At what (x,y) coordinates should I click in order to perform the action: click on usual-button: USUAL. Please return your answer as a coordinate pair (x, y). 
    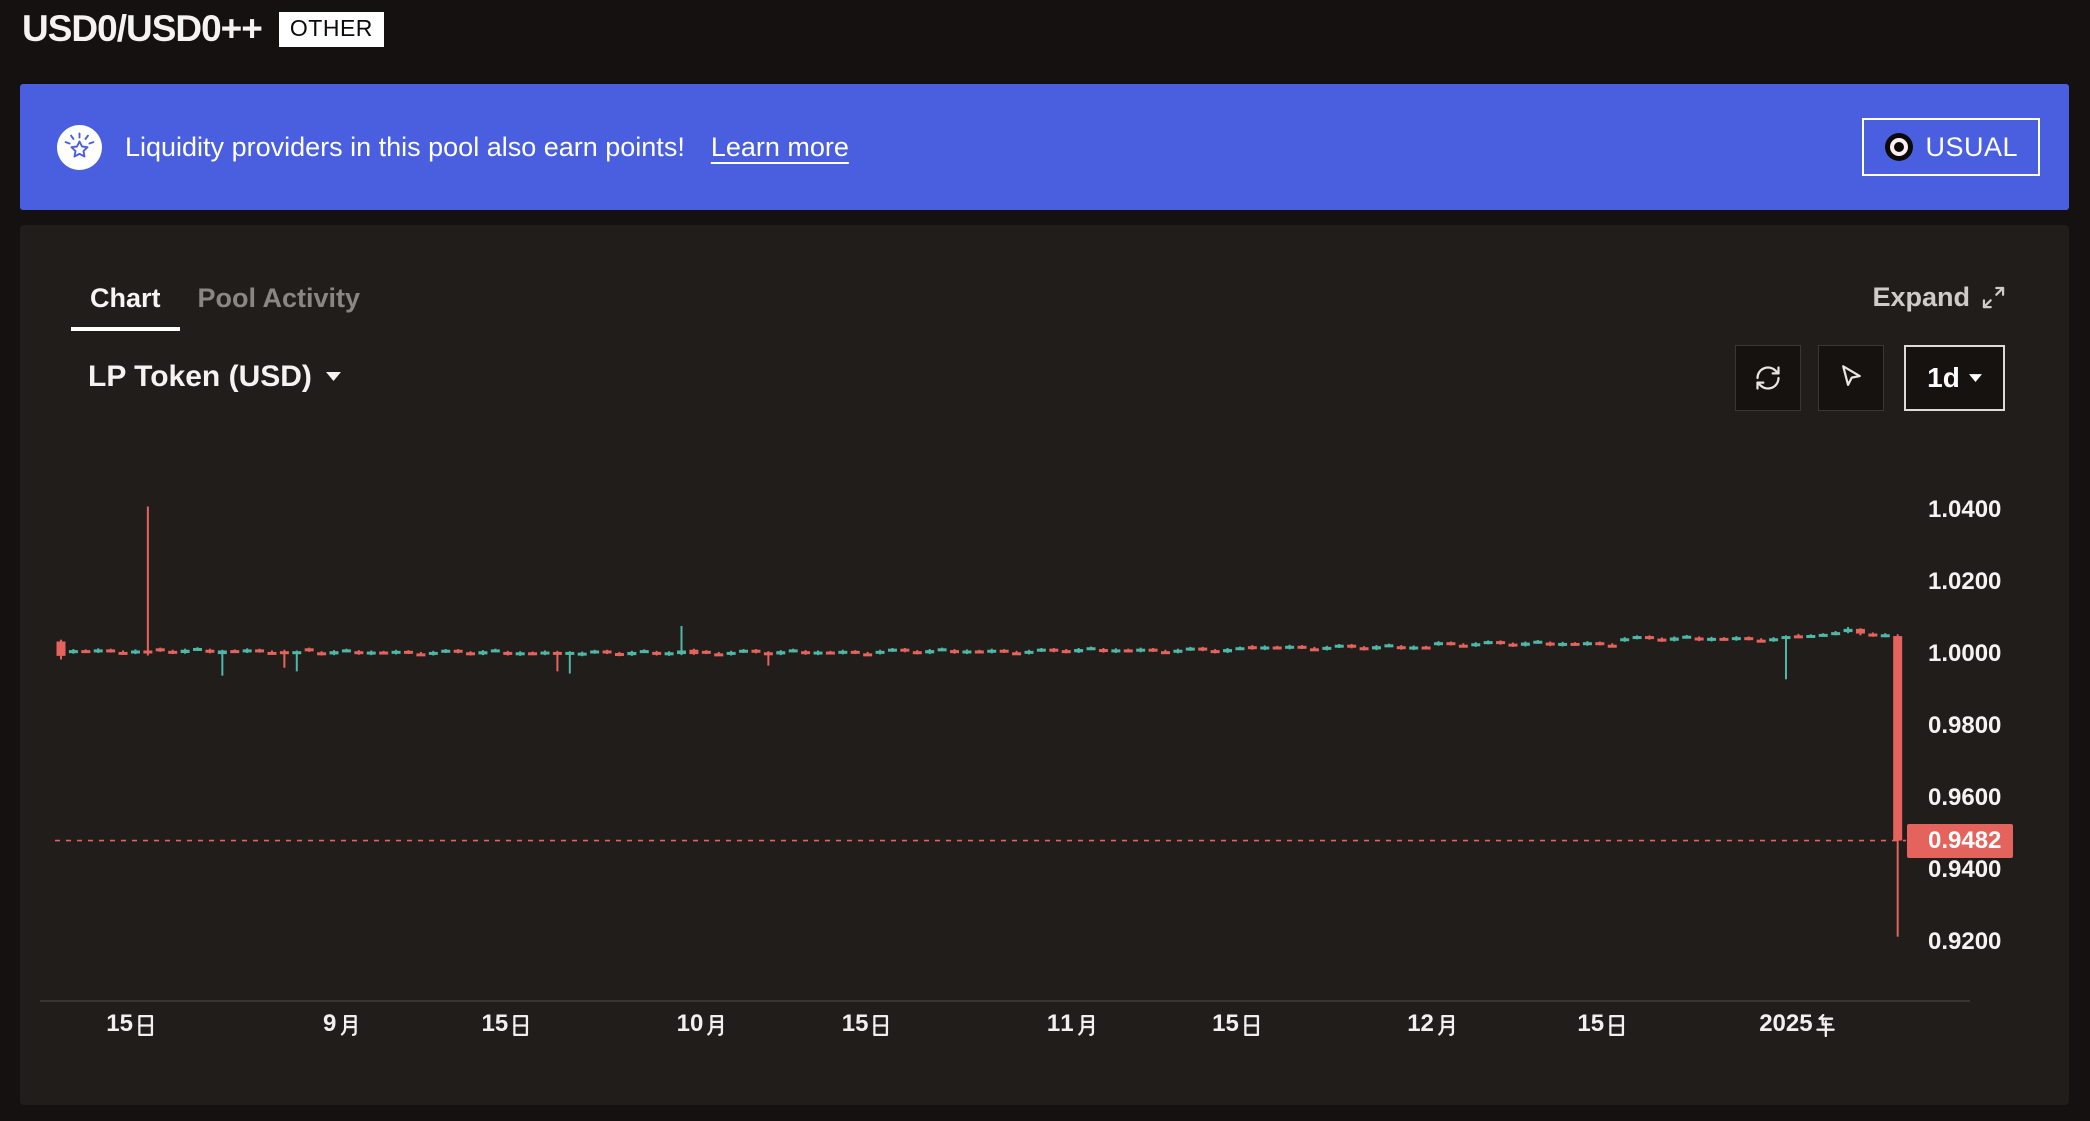
    Looking at the image, I should click on (1951, 147).